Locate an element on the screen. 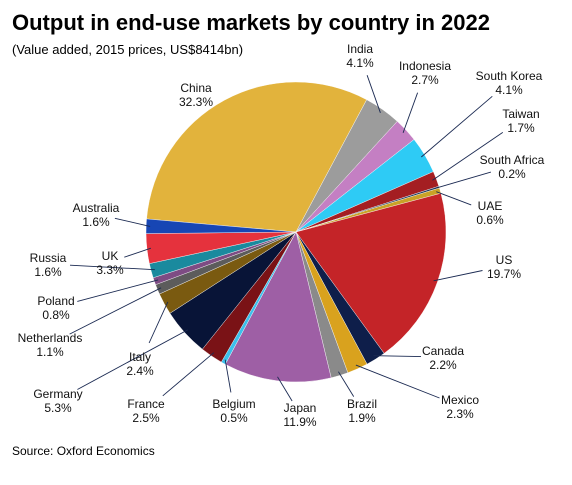  slice-value-mexico: 2.3% is located at coordinates (460, 414).